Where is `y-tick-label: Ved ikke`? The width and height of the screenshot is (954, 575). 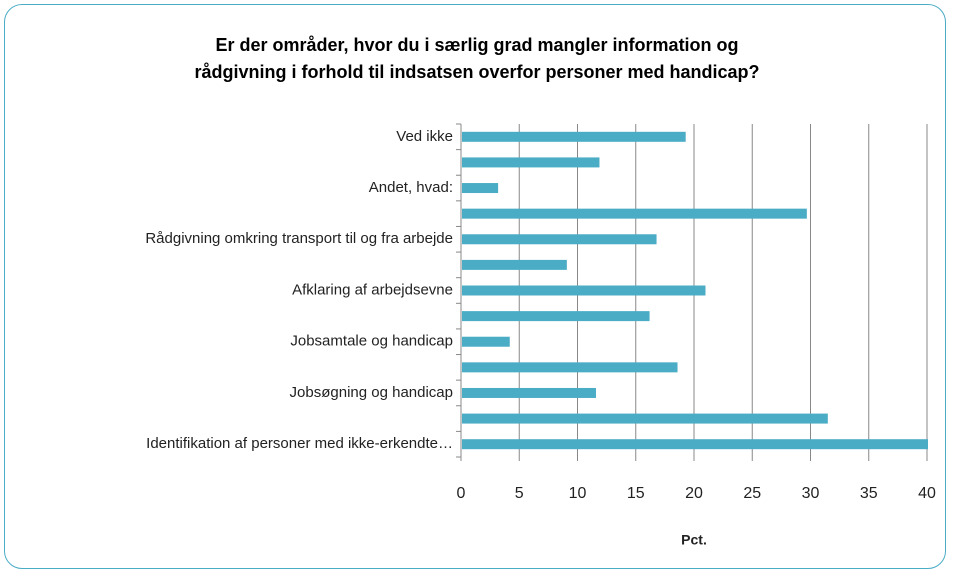 y-tick-label: Ved ikke is located at coordinates (424, 136).